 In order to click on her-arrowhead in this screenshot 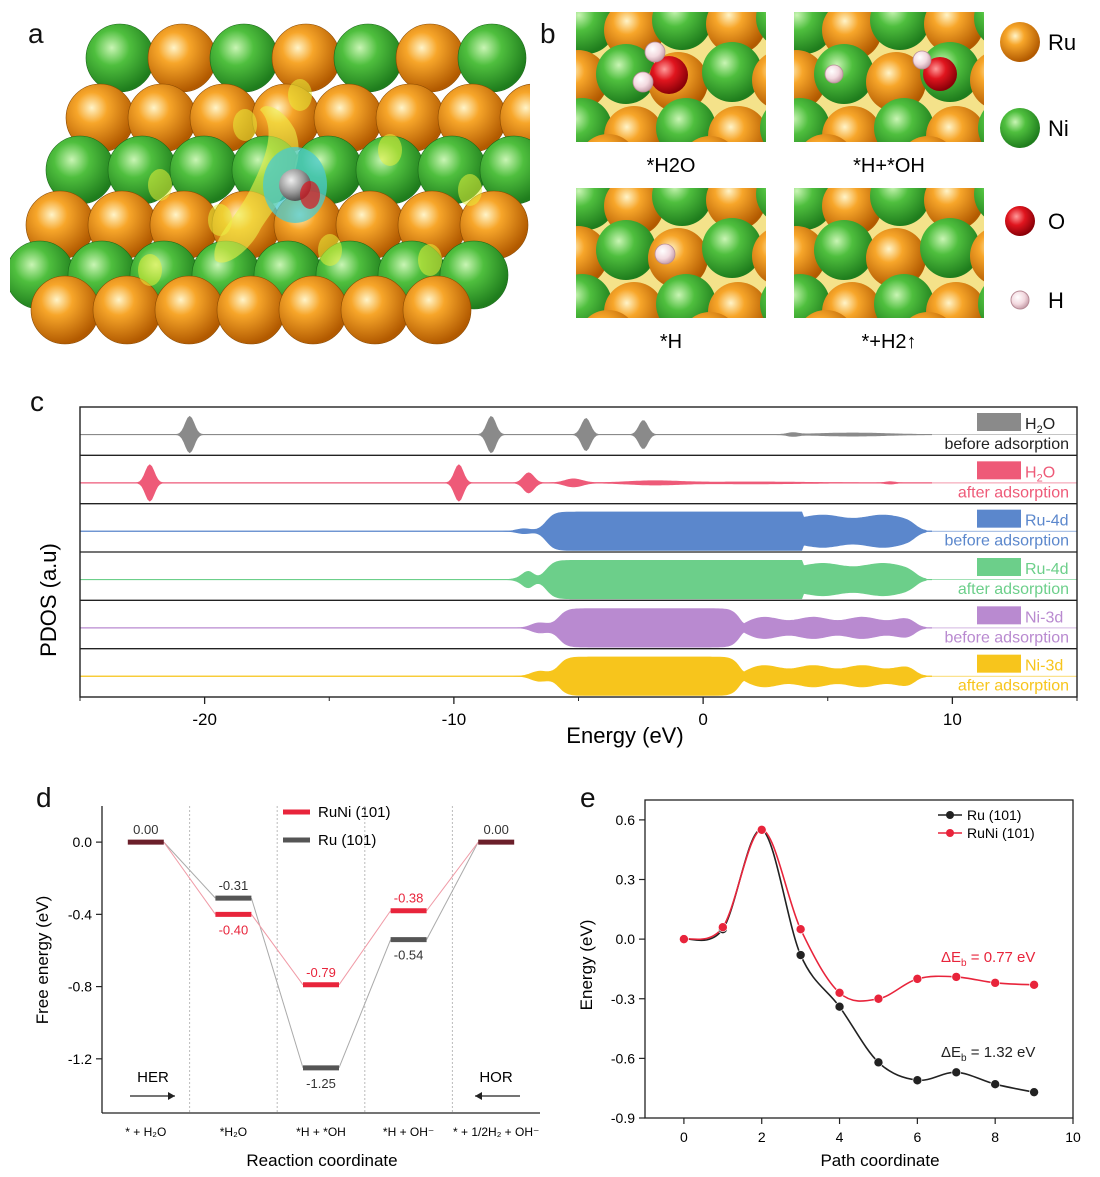, I will do `click(171, 1096)`.